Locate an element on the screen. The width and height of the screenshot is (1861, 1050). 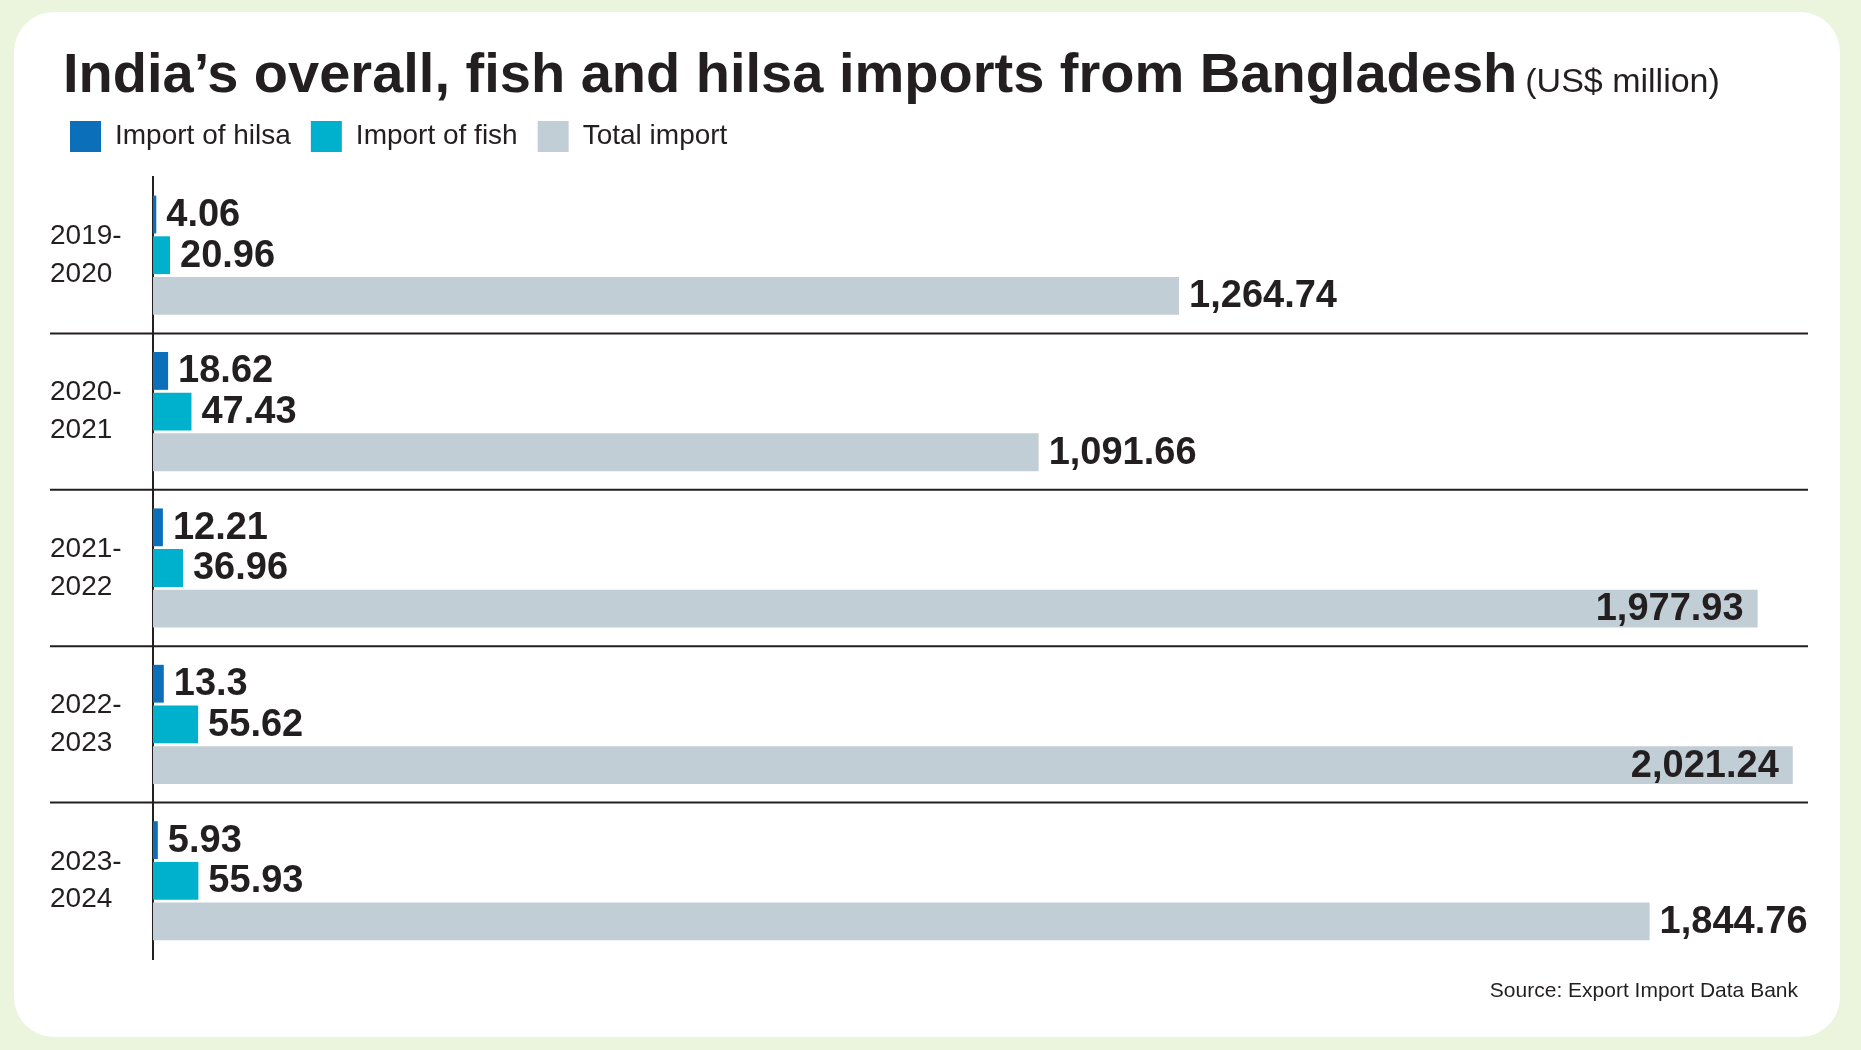
y-tick-label: 2019-2020 is located at coordinates (86, 253).